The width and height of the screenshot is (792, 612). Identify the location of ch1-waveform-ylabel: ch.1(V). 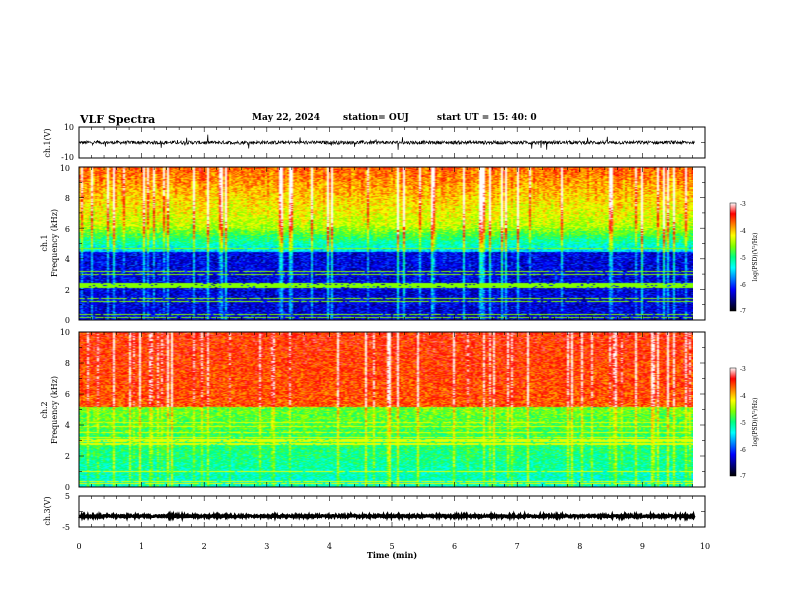
(47, 142).